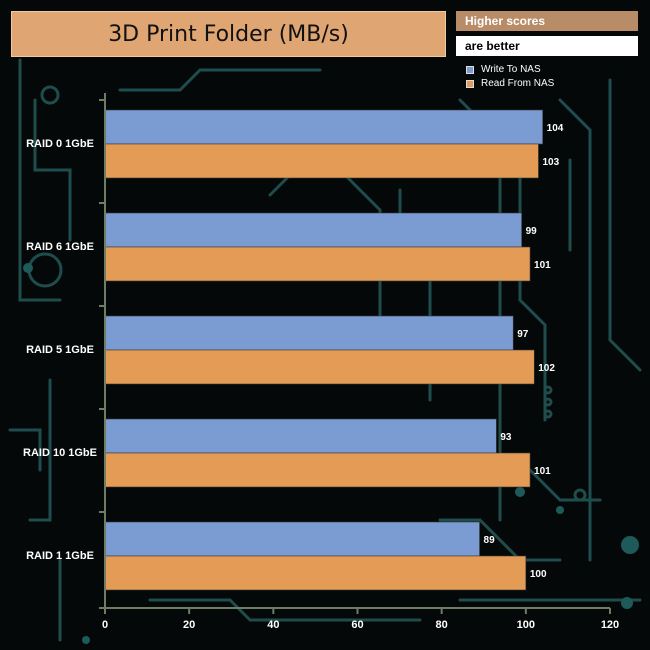 The width and height of the screenshot is (650, 650). Describe the element at coordinates (490, 540) in the screenshot. I see `value-label-write-5: 89` at that location.